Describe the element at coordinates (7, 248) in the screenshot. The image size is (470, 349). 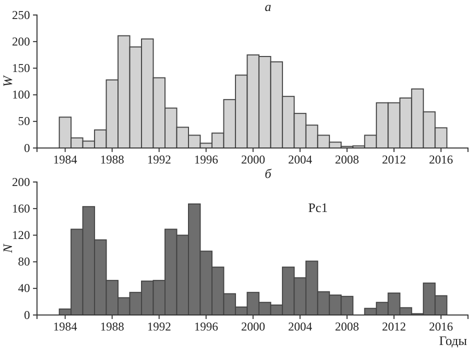
I see `y-axis-title: N` at that location.